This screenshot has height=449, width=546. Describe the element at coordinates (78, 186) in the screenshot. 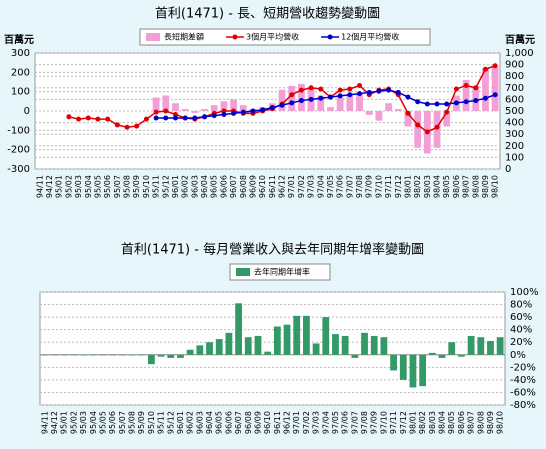

I see `x-tick-label: 95/03` at that location.